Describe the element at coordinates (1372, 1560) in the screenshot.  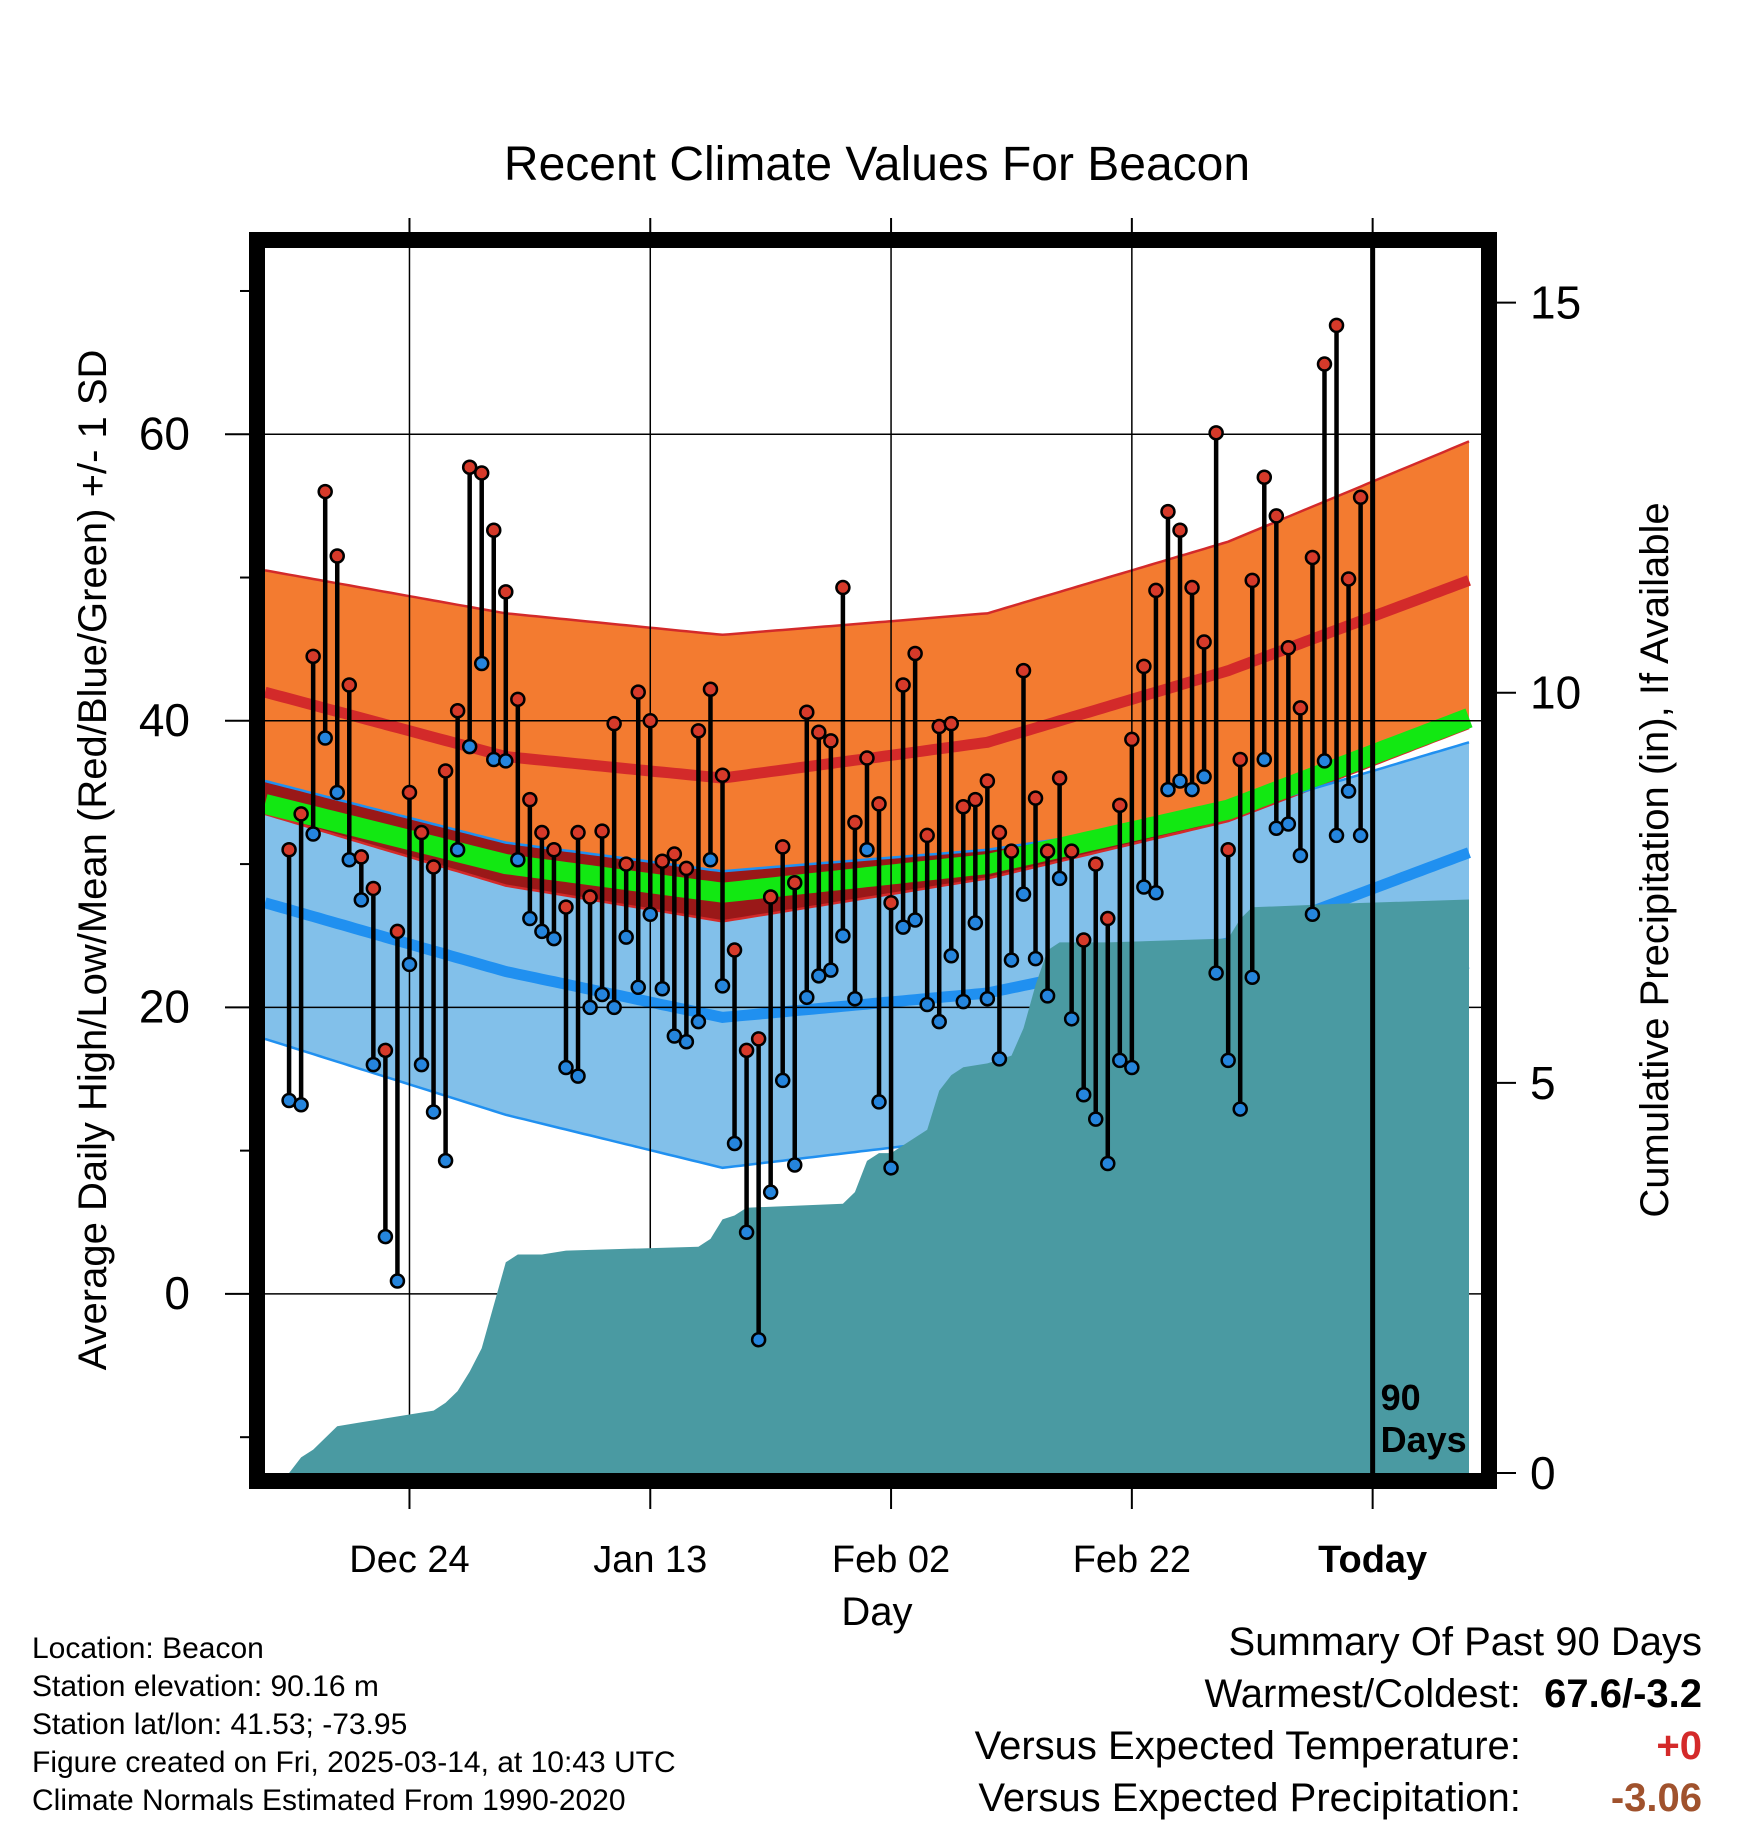
I see `x-tick-label: Today` at that location.